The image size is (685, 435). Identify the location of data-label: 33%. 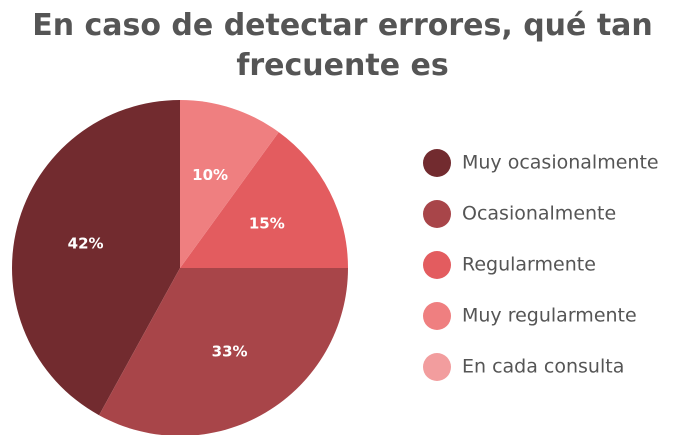
(230, 351).